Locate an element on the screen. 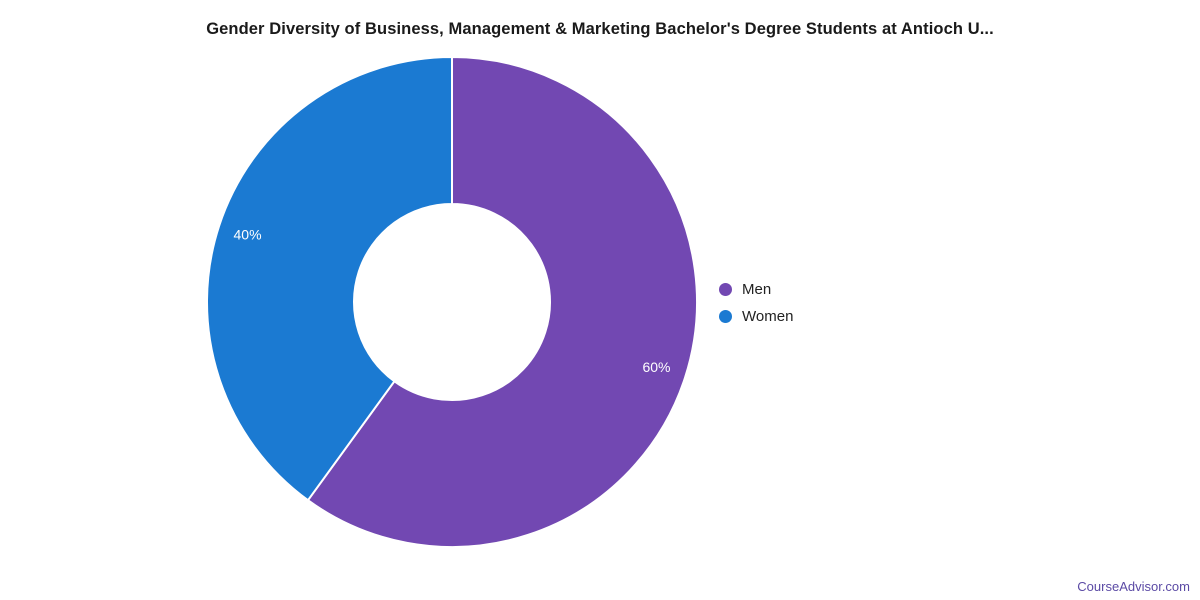 The height and width of the screenshot is (600, 1200). legend-item-men: Men is located at coordinates (756, 289).